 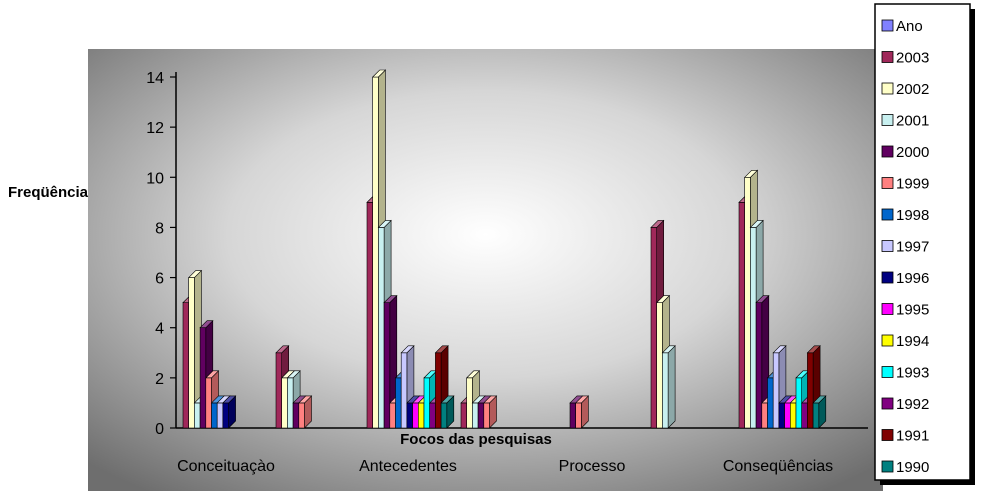 I want to click on legend-entry: 2000, so click(x=905, y=152).